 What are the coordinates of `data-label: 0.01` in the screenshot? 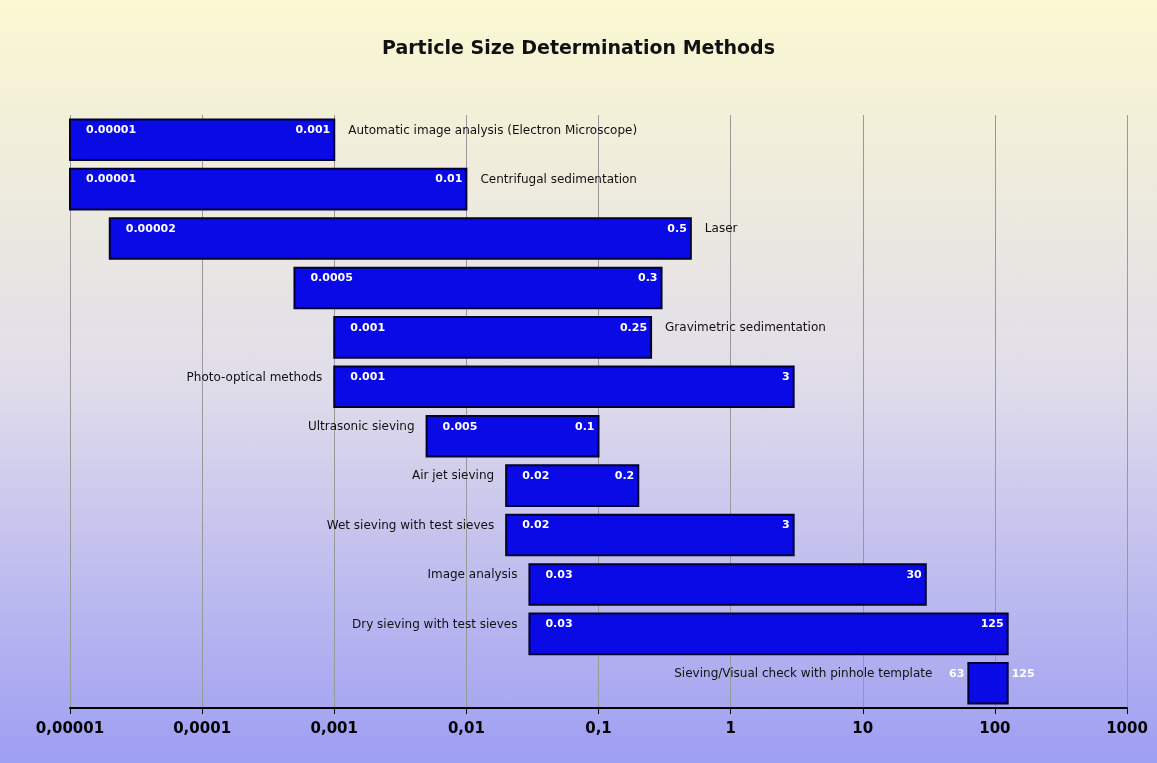 It's located at (449, 179).